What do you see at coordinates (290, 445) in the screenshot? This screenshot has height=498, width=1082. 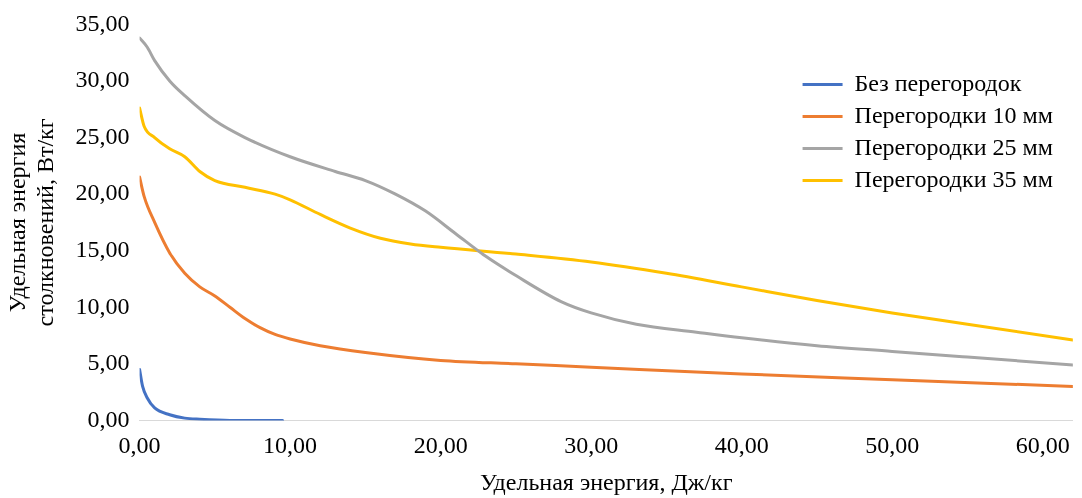 I see `x-tick-label: 10,00` at bounding box center [290, 445].